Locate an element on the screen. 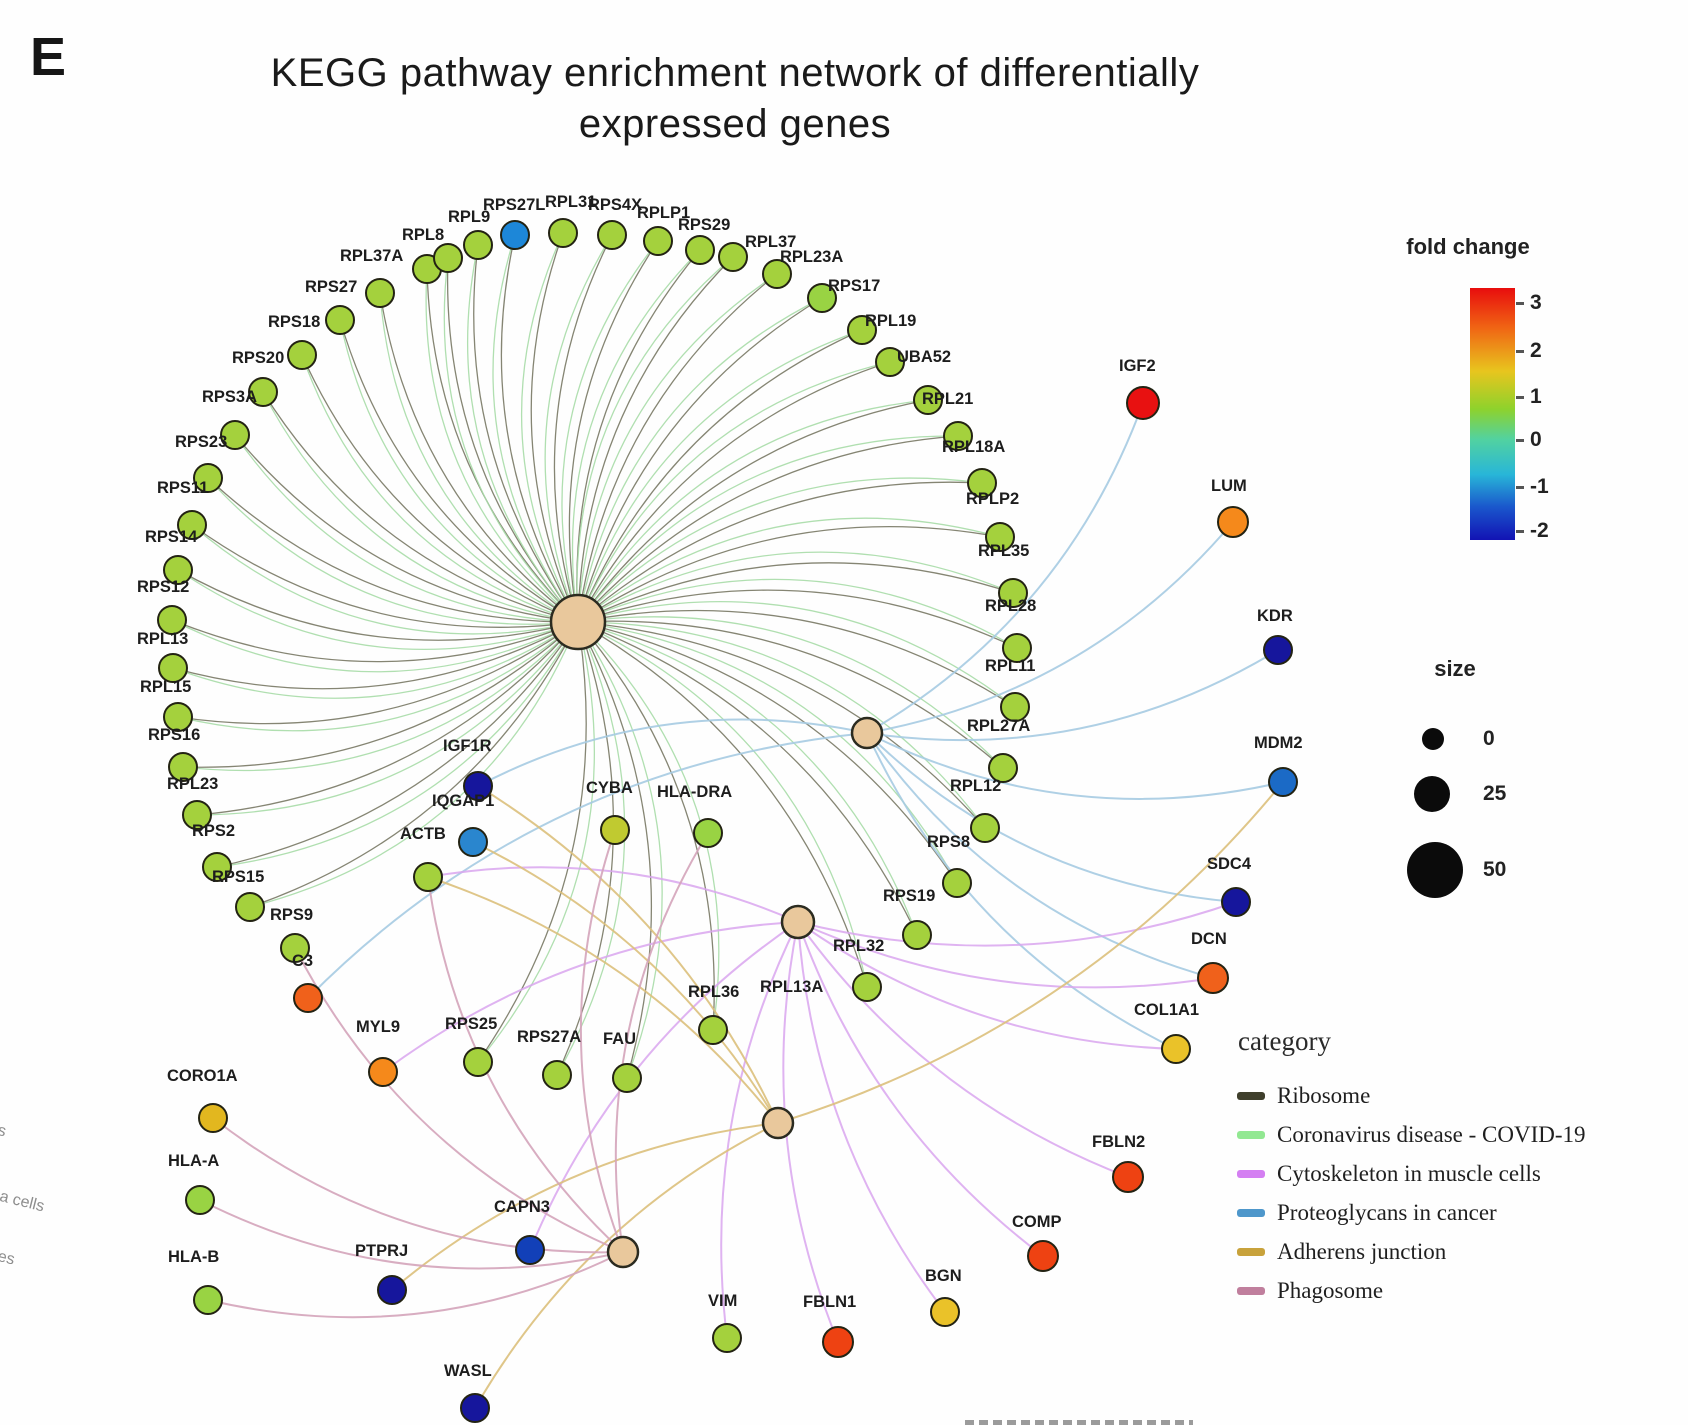 The height and width of the screenshot is (1425, 1688). fold-change-tick: -2 is located at coordinates (1546, 530).